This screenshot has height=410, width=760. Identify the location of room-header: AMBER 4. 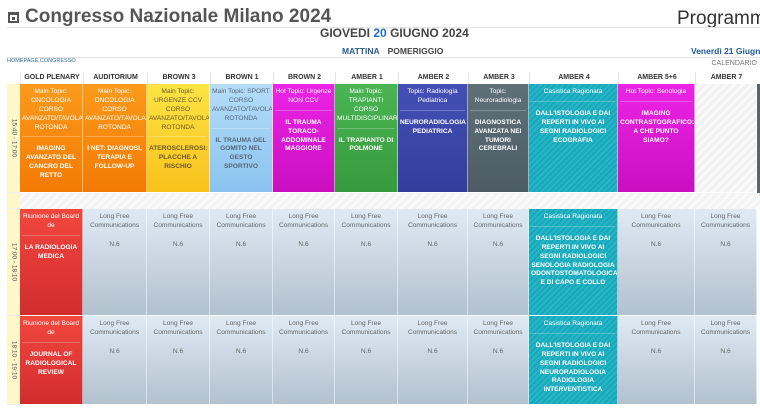
(573, 78).